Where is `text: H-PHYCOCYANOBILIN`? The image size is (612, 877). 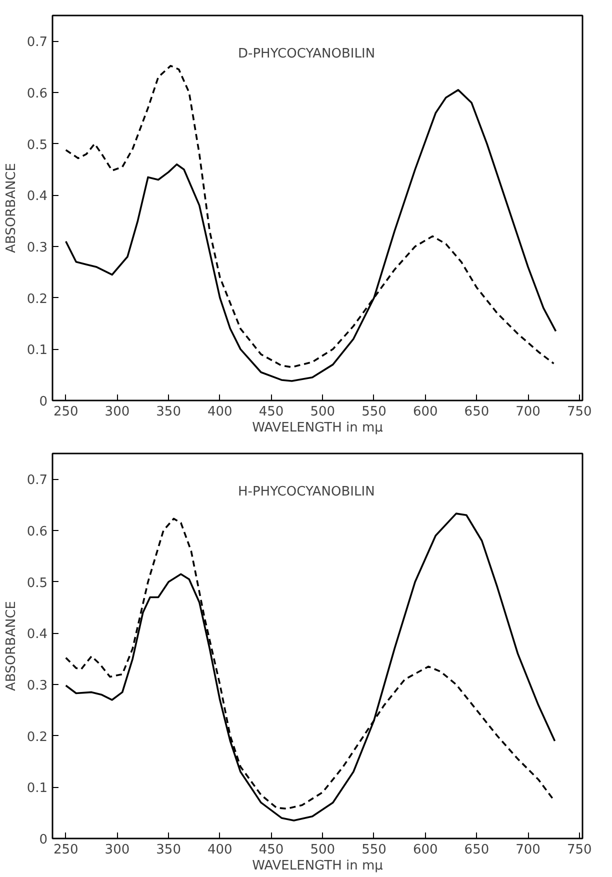 text: H-PHYCOCYANOBILIN is located at coordinates (306, 492).